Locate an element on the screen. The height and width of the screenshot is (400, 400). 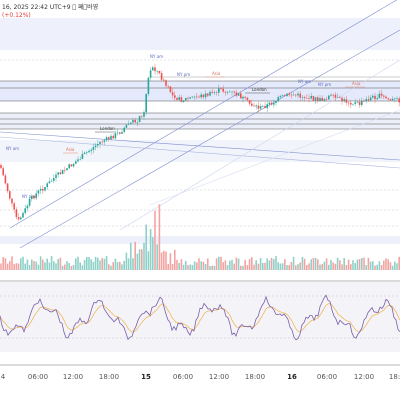
upper-zone is located at coordinates (200, 91).